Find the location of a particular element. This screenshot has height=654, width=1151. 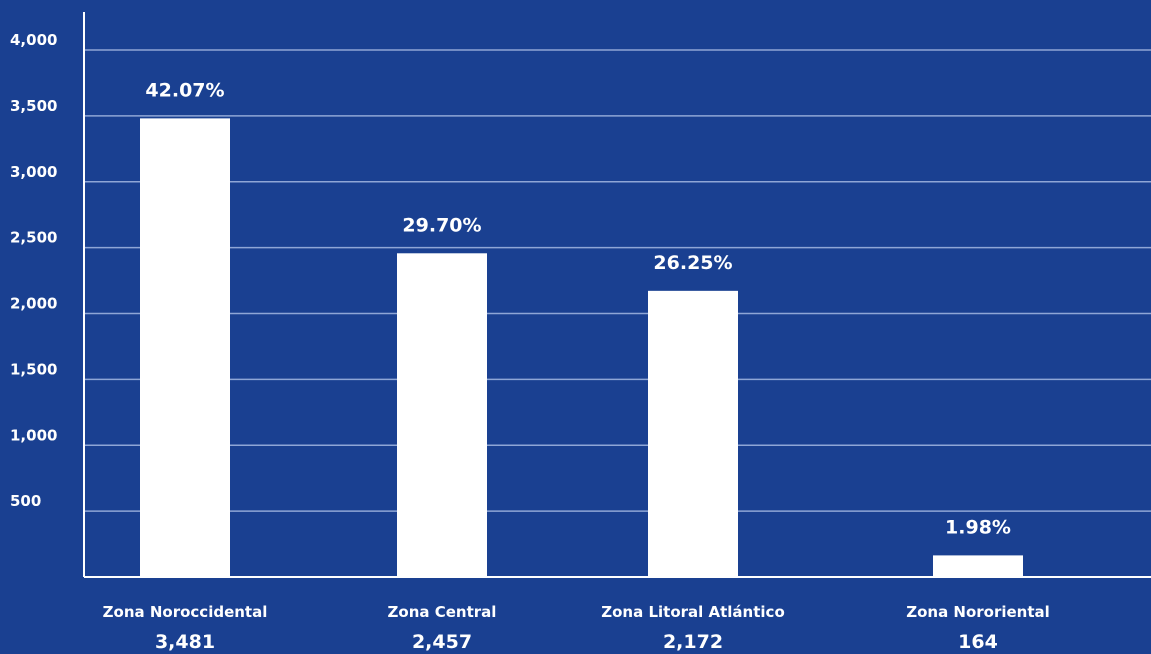

x-value-label: 3,481 is located at coordinates (185, 642).